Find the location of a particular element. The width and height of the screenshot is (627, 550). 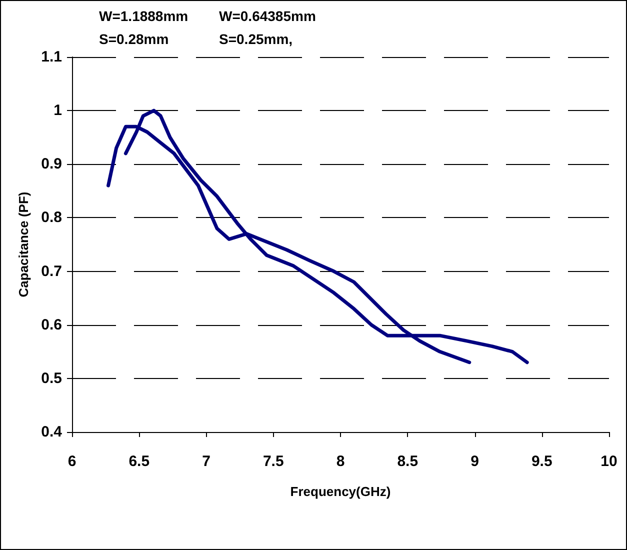

text: S=0.28mm is located at coordinates (134, 39).